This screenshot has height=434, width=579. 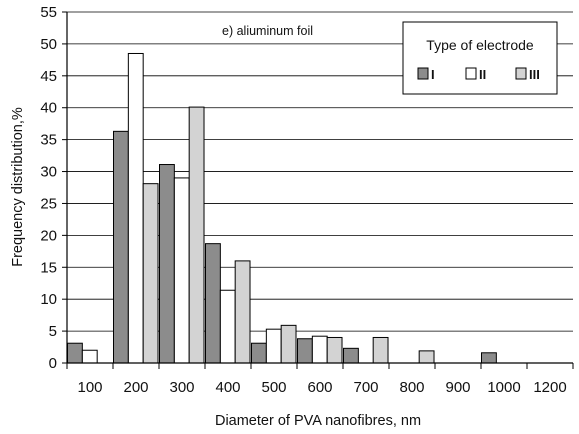 What do you see at coordinates (482, 74) in the screenshot?
I see `legend-label-II: II` at bounding box center [482, 74].